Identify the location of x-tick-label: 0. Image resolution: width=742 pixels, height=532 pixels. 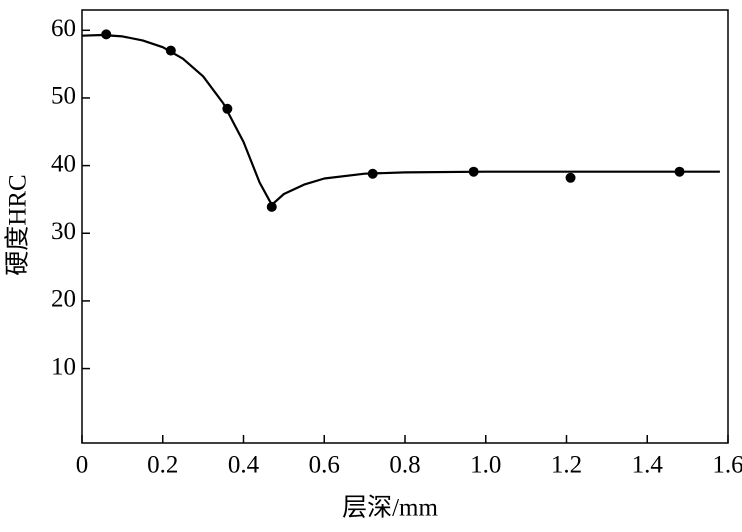
(82, 465).